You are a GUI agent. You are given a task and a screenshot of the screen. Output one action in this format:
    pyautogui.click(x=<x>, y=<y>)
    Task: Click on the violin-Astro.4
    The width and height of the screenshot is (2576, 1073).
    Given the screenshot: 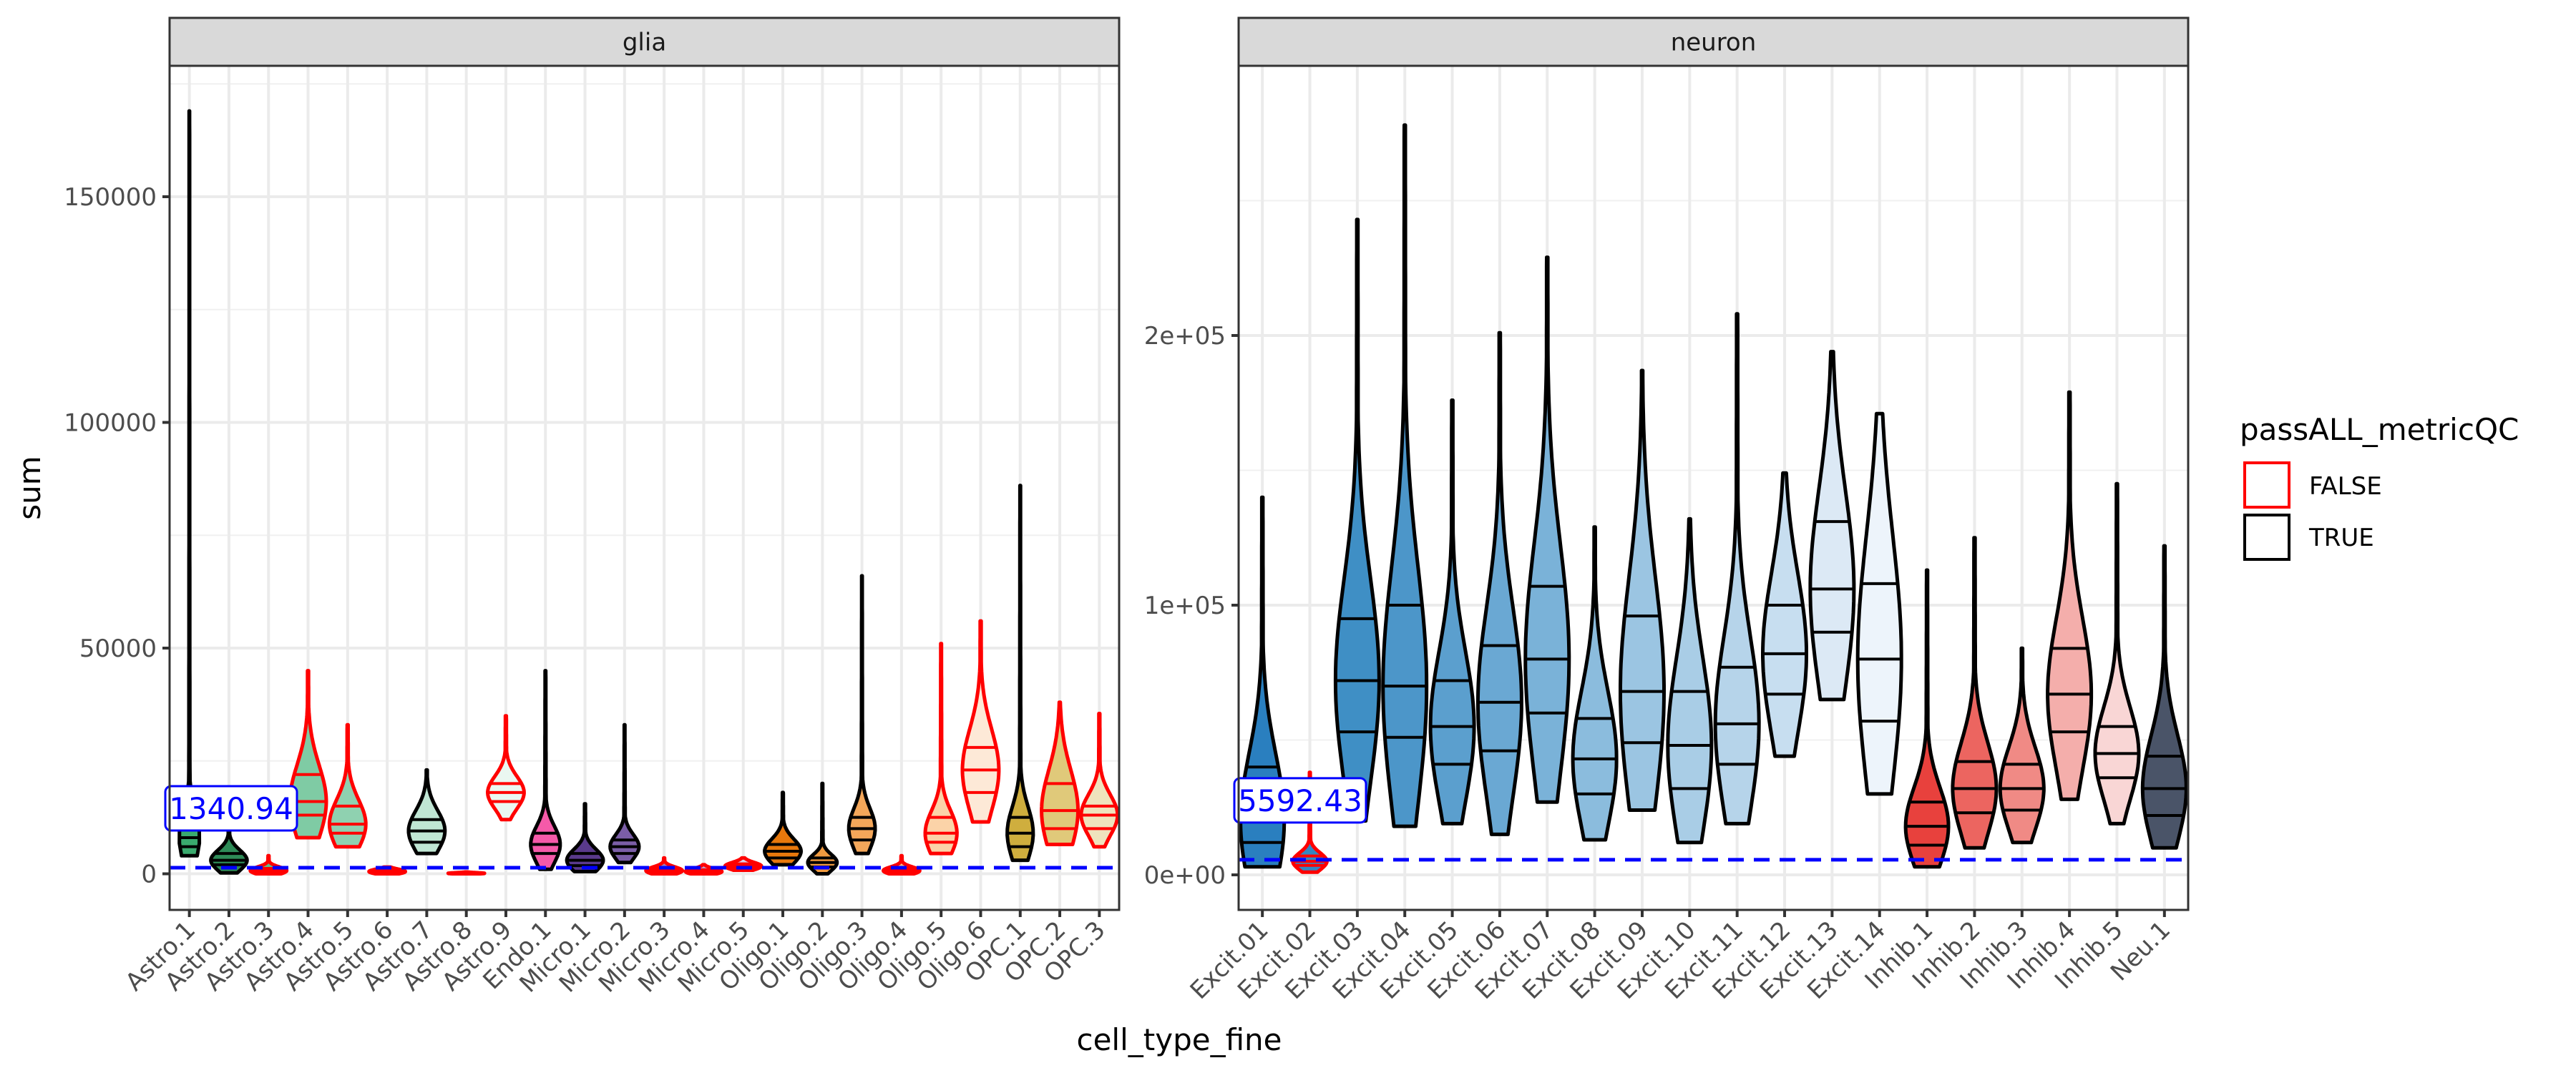 What is the action you would take?
    pyautogui.click(x=308, y=755)
    